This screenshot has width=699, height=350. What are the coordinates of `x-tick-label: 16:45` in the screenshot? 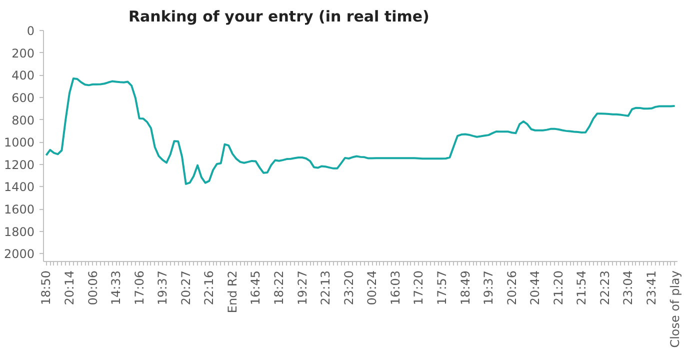 It's located at (255, 288).